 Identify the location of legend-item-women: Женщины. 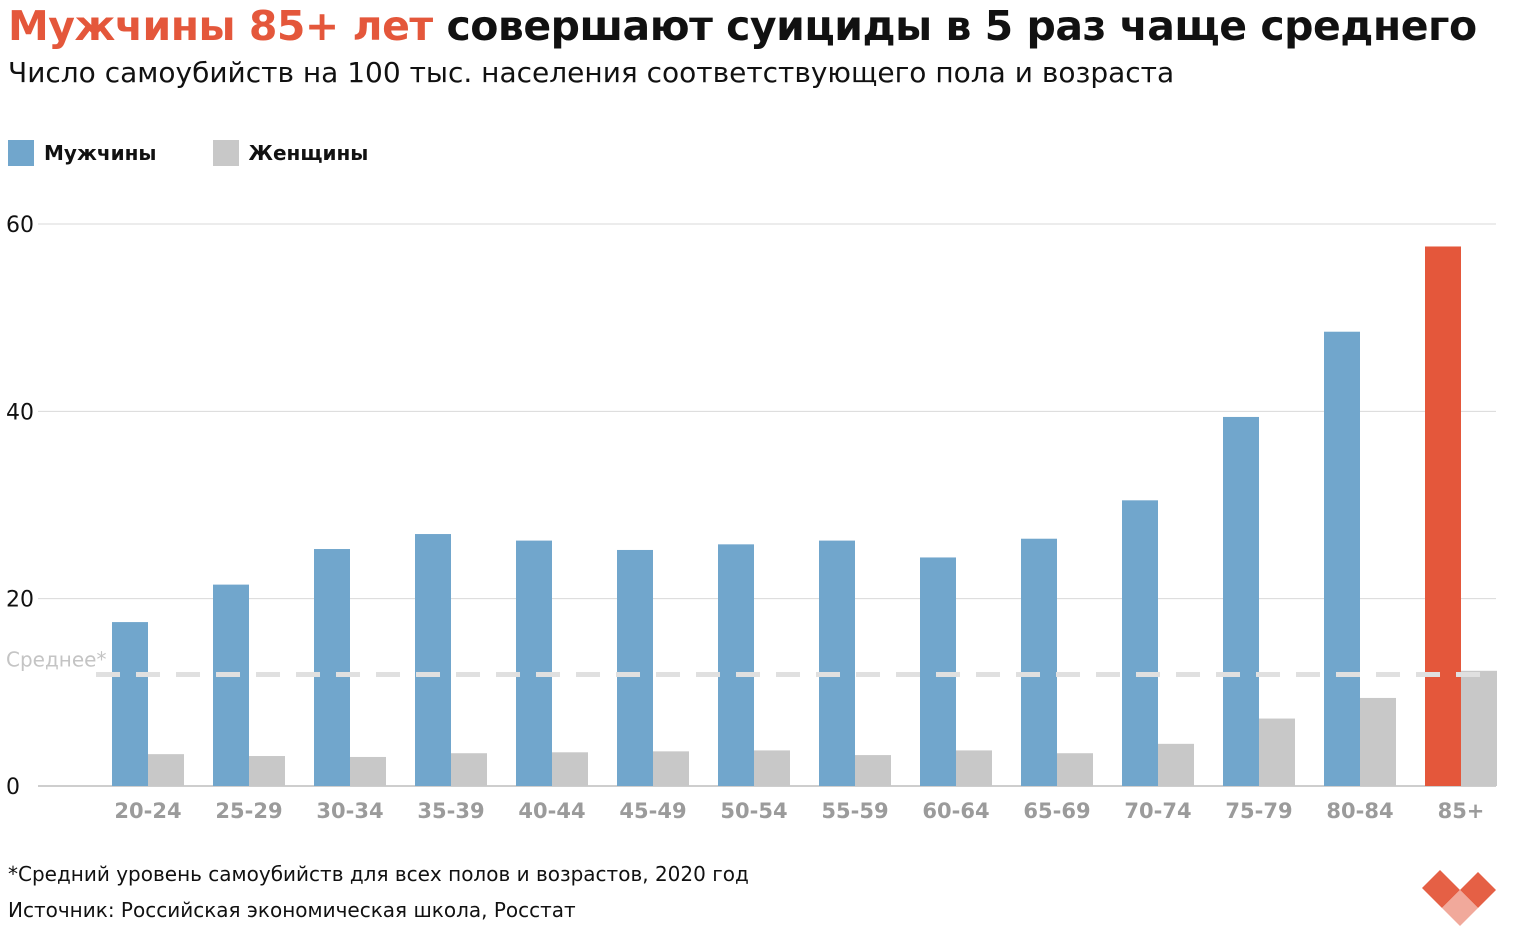
(290, 153).